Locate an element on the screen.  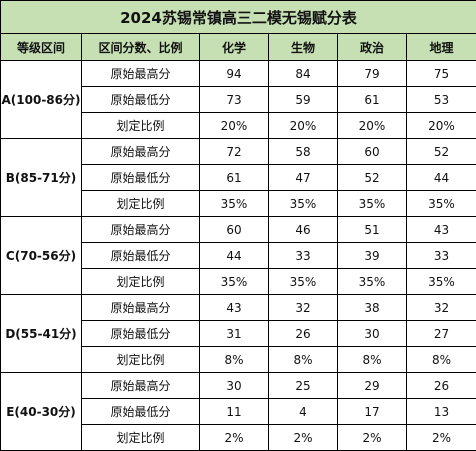
header-geography: 地理 is located at coordinates (441, 47).